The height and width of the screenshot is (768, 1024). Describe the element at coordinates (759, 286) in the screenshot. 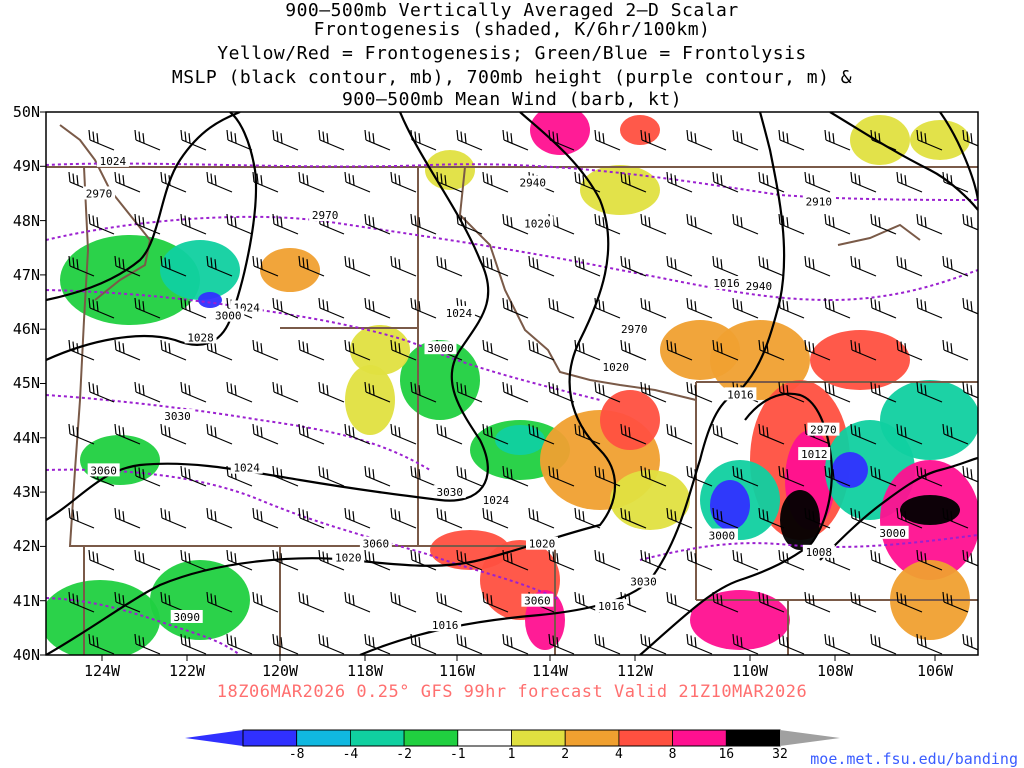

I see `height-label: 2940` at that location.